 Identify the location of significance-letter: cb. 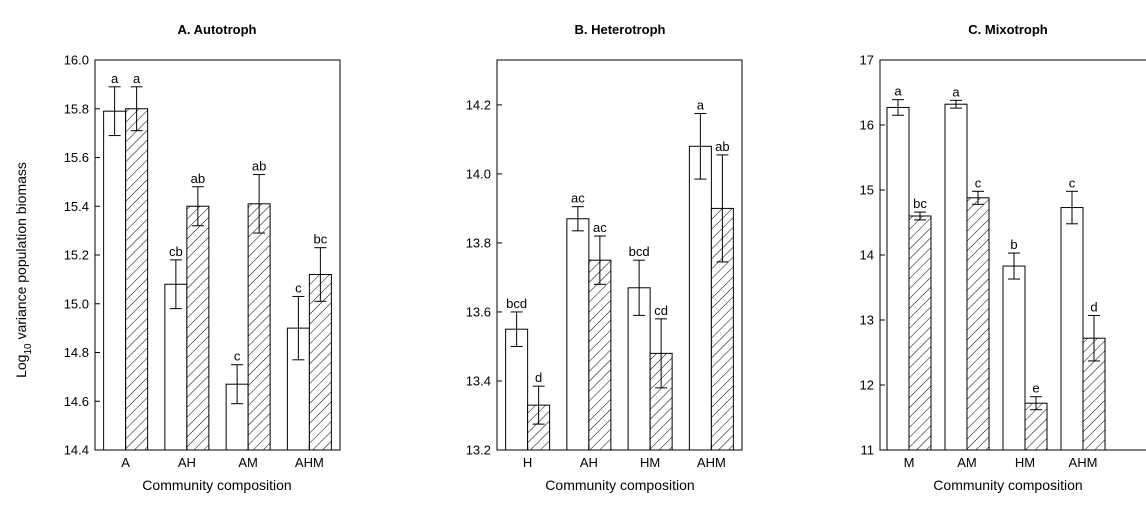
(176, 251).